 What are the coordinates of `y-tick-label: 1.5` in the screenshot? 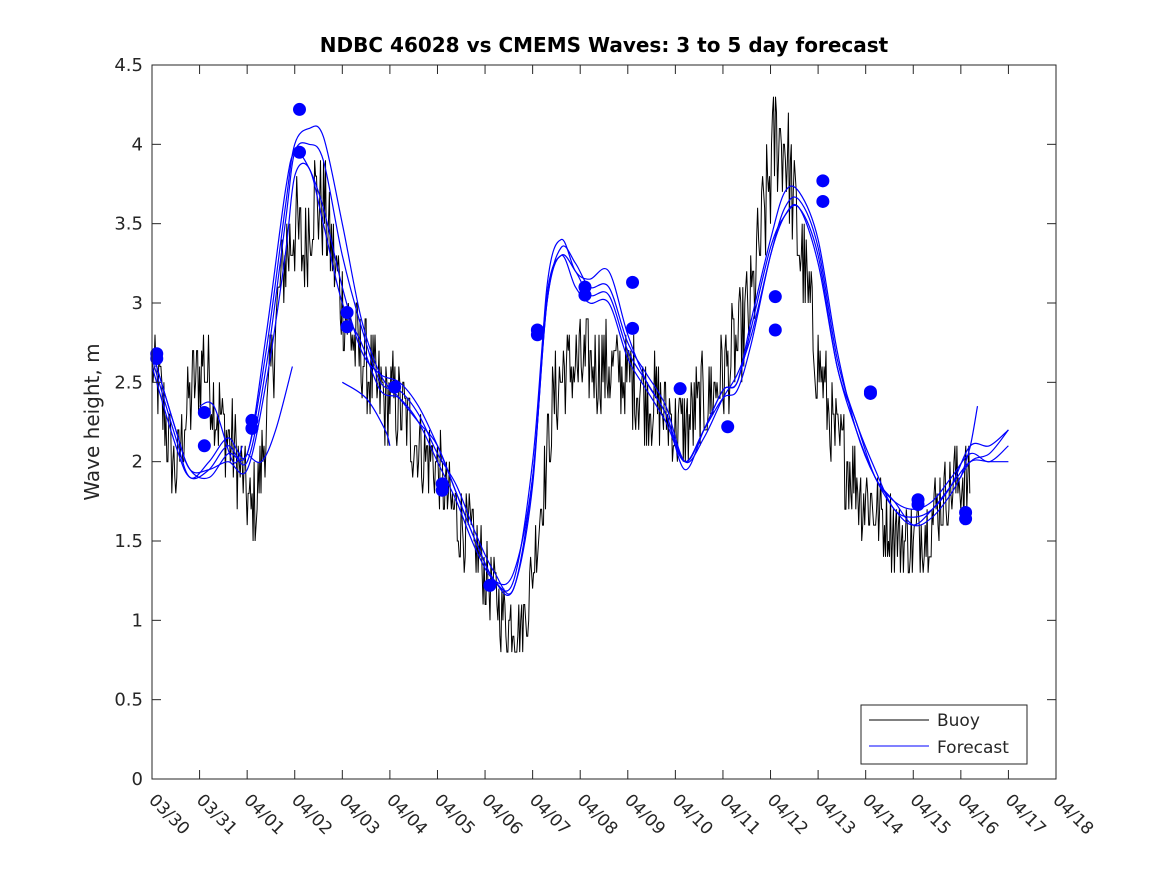 It's located at (128, 541).